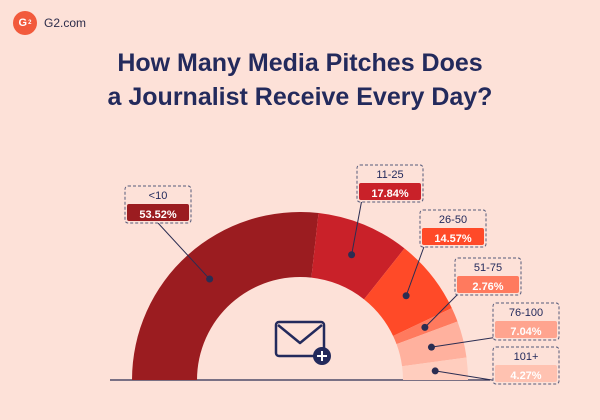  I want to click on slice-label-6: 101+ 4.27%, so click(526, 365).